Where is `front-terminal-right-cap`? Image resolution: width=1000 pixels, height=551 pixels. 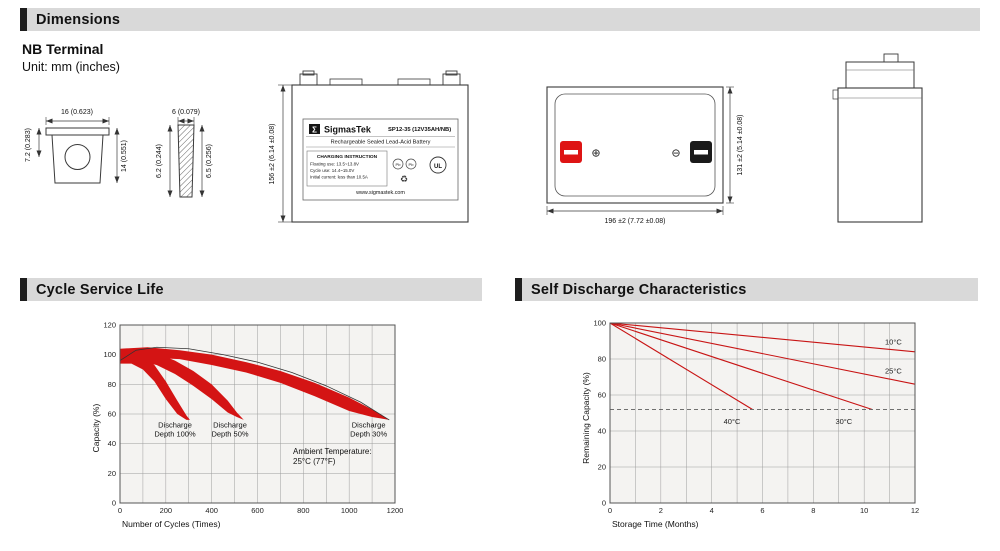
front-terminal-right-cap is located at coordinates (451, 73).